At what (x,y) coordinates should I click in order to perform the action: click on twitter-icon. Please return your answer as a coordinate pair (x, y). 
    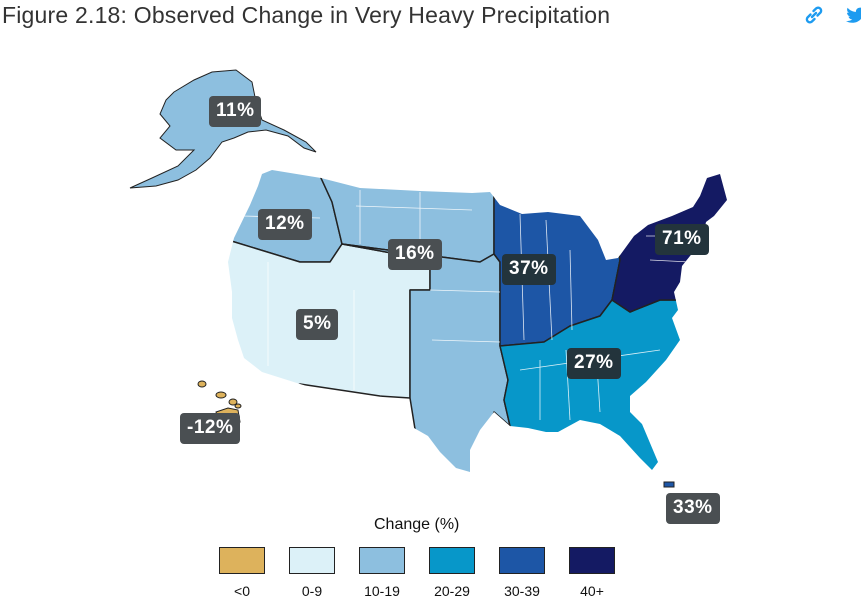
    Looking at the image, I should click on (853, 17).